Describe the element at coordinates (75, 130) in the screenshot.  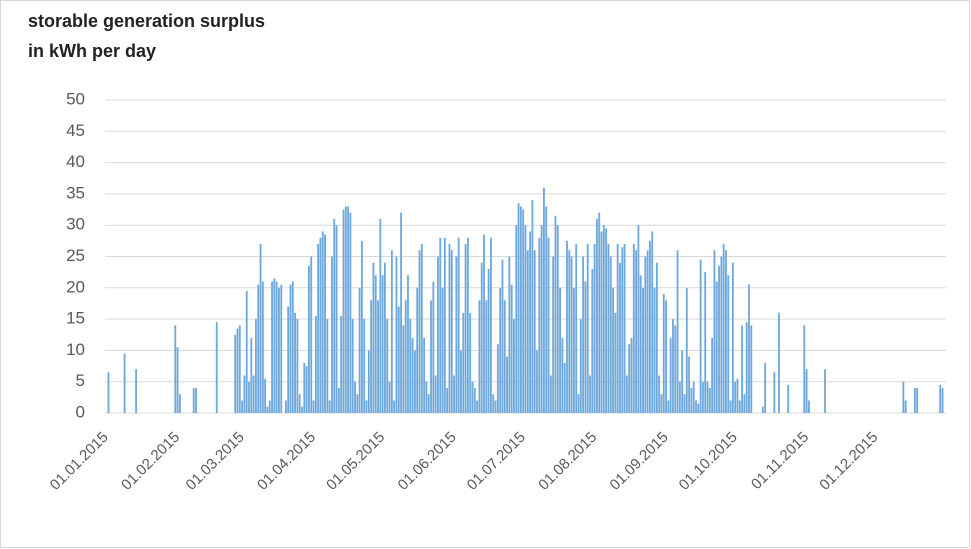
I see `y-tick-label: 45` at that location.